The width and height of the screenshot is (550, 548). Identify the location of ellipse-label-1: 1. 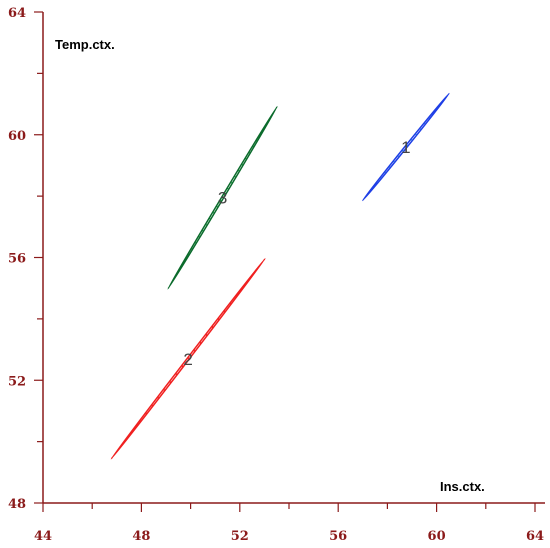
(405, 147).